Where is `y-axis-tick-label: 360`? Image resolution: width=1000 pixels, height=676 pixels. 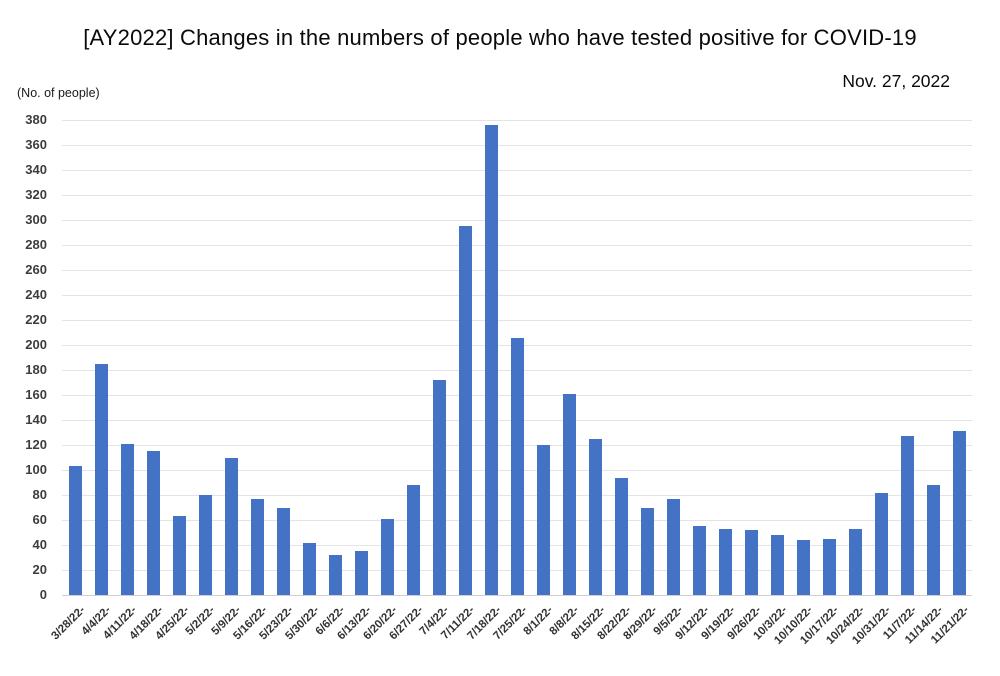
y-axis-tick-label: 360 is located at coordinates (36, 144).